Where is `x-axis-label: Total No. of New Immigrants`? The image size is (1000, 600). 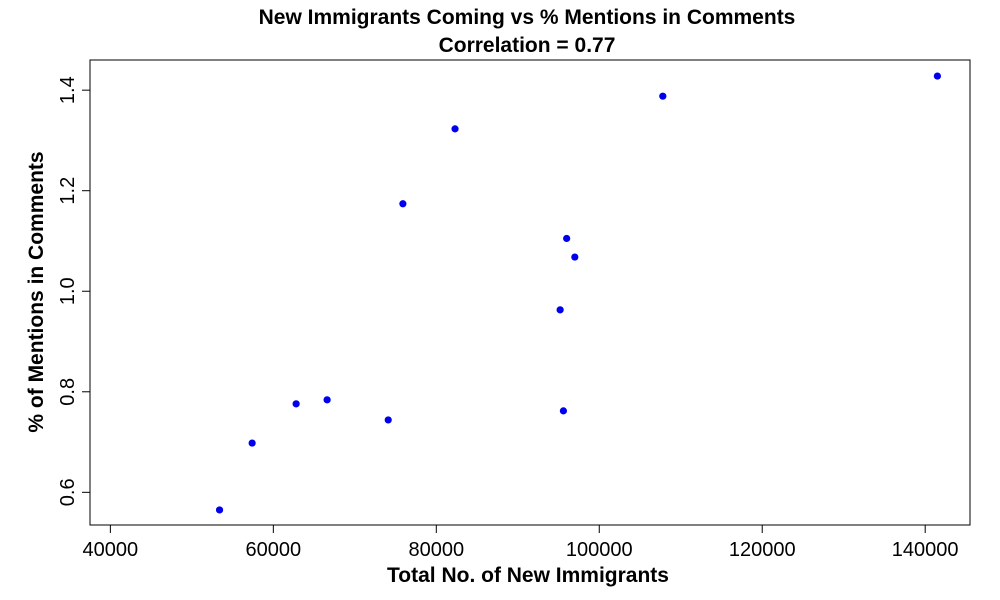 x-axis-label: Total No. of New Immigrants is located at coordinates (528, 575).